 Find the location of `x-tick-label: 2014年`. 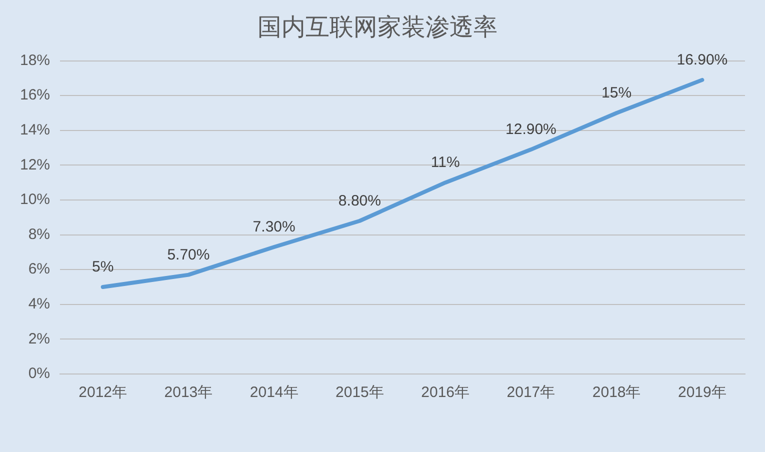

x-tick-label: 2014年 is located at coordinates (274, 393).